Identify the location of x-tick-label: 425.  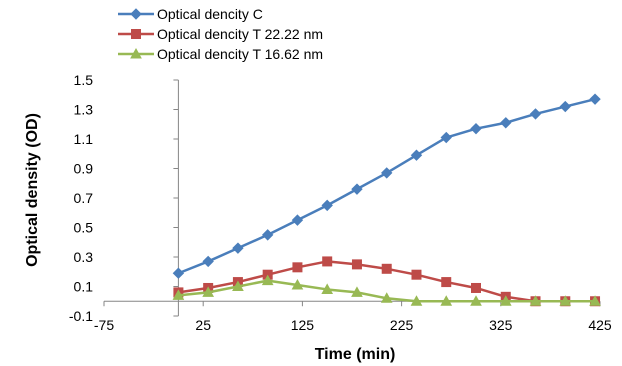
(600, 325).